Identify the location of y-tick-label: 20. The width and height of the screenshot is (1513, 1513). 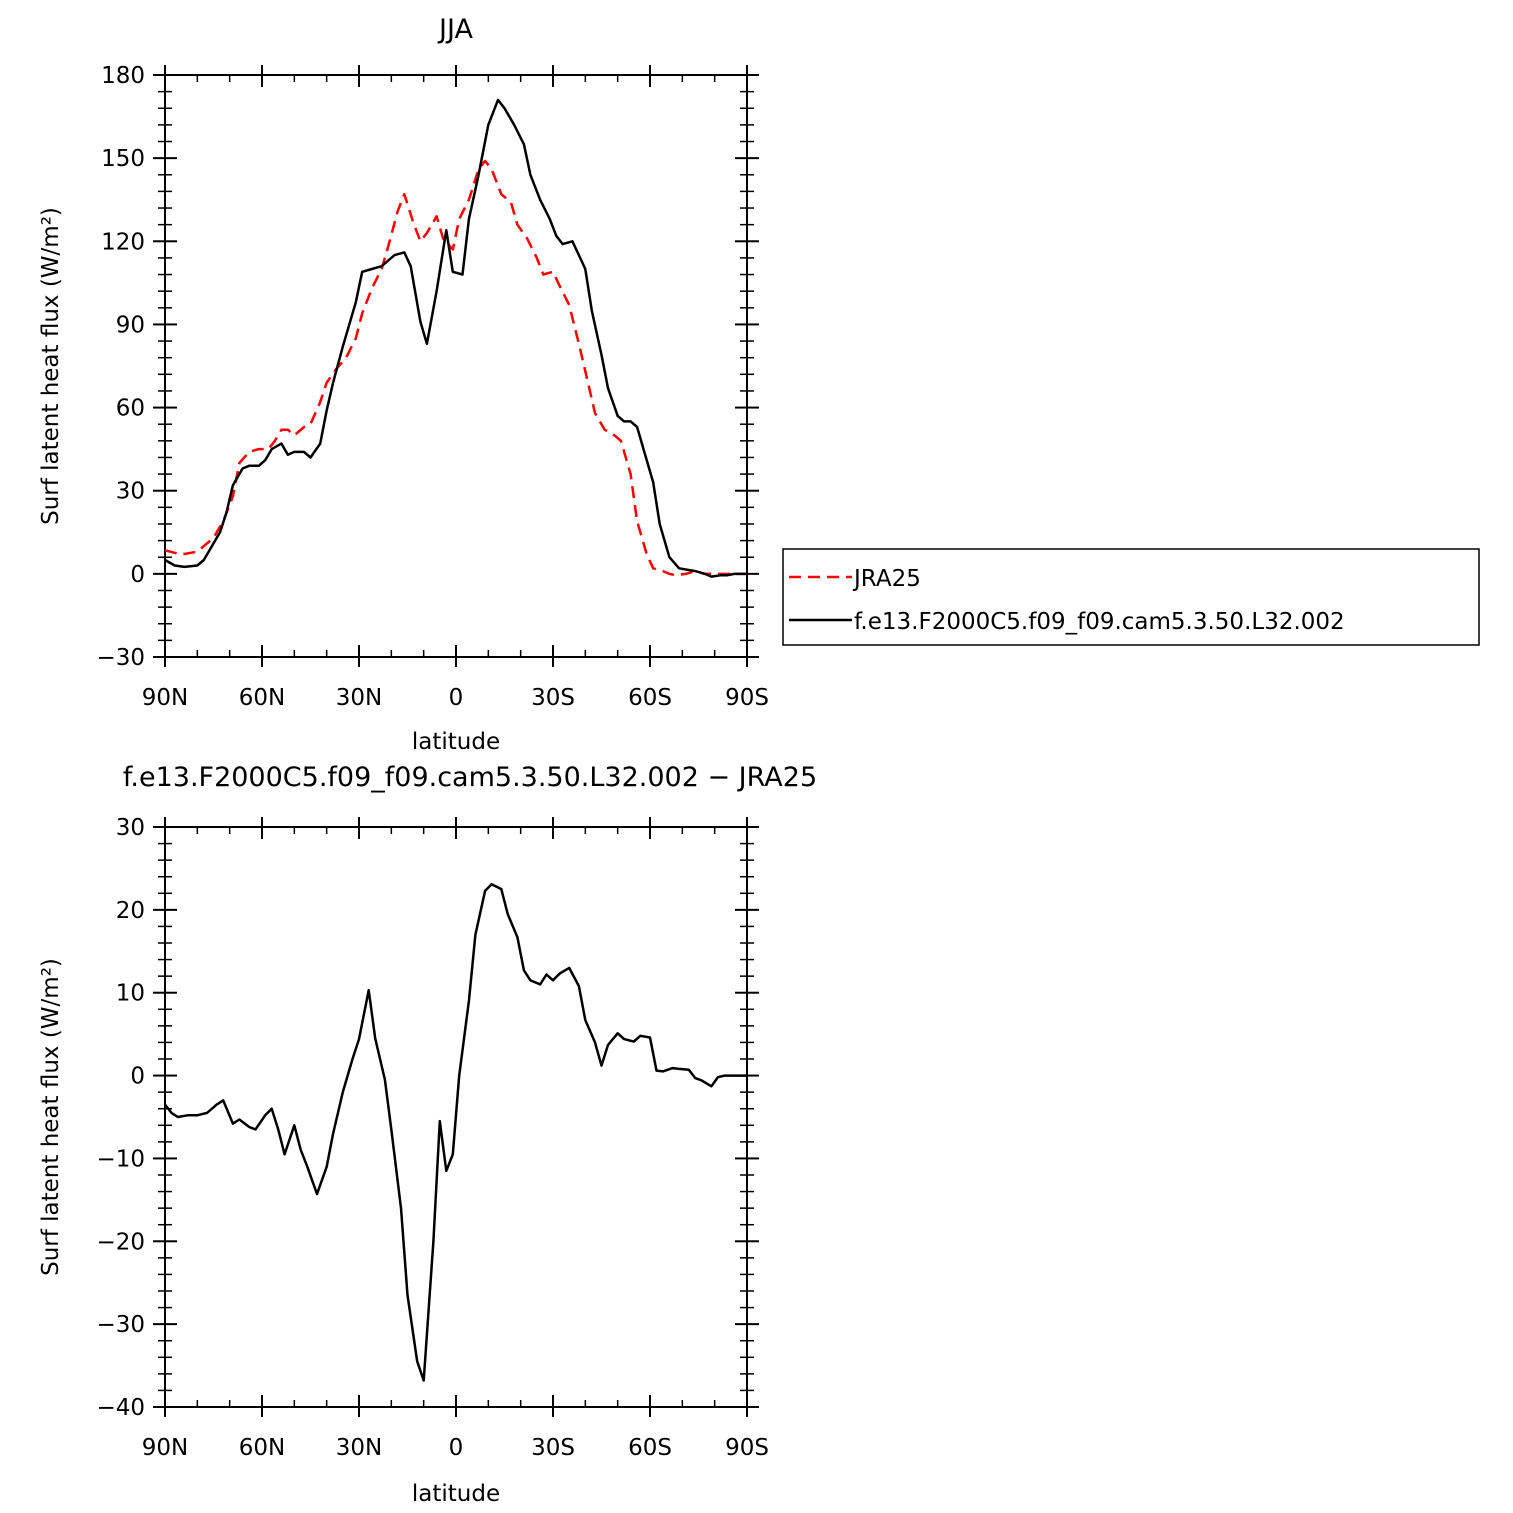
(130, 911).